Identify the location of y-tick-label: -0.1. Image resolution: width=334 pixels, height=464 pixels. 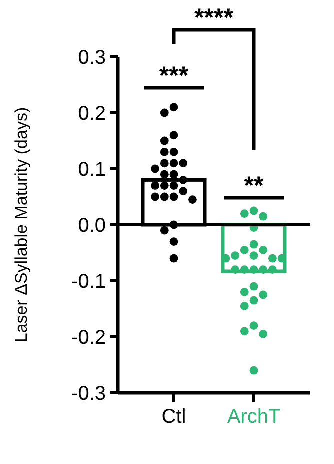
(89, 282).